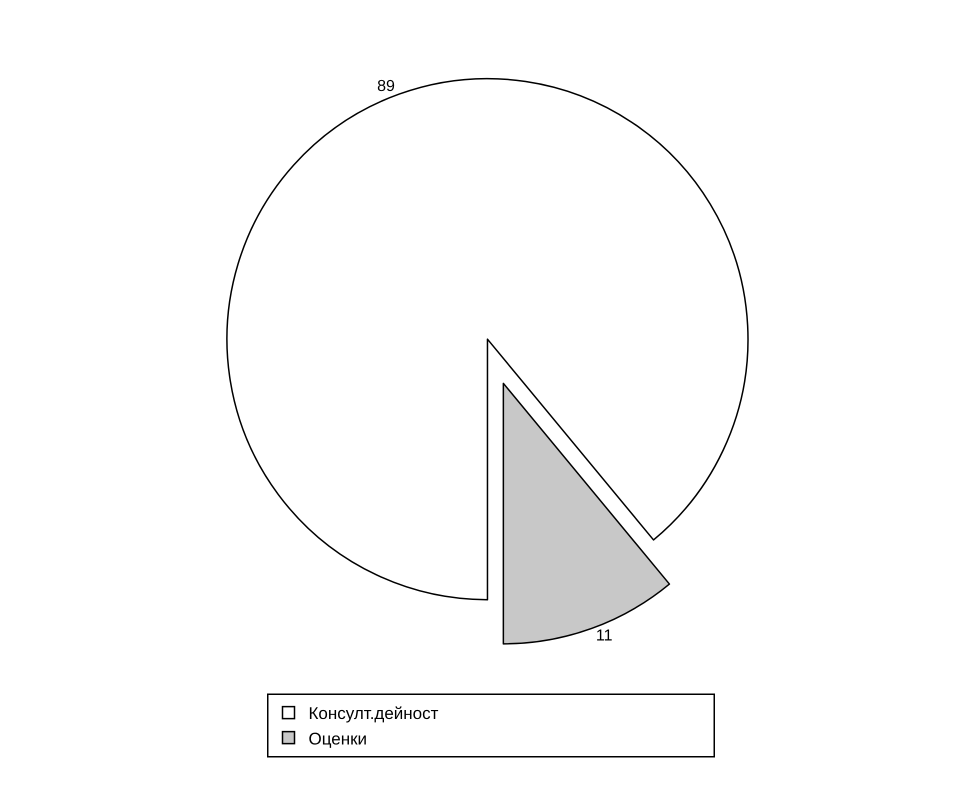 The image size is (979, 796). Describe the element at coordinates (604, 635) in the screenshot. I see `data-label: 11` at that location.